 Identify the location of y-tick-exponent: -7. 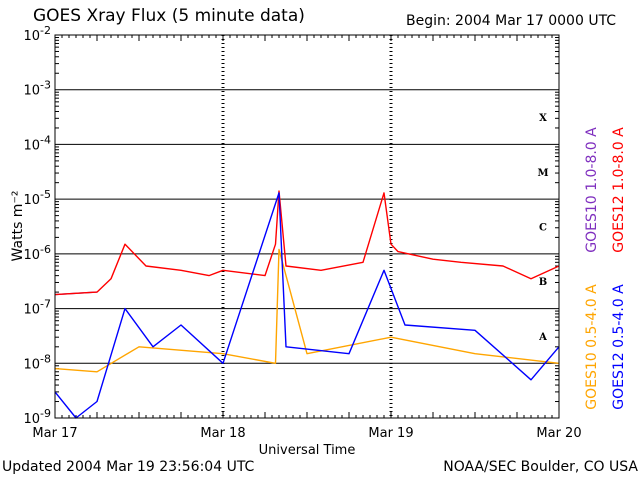
(45, 304).